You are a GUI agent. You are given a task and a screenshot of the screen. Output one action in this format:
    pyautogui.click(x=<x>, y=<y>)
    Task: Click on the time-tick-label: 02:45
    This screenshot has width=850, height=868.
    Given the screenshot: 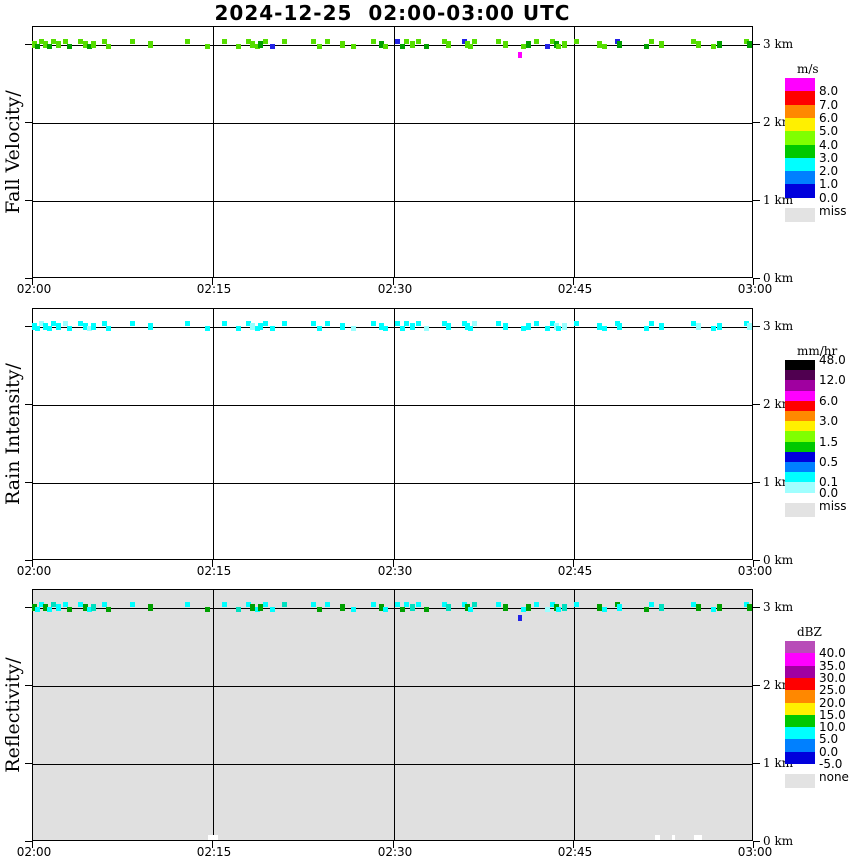 What is the action you would take?
    pyautogui.click(x=575, y=289)
    